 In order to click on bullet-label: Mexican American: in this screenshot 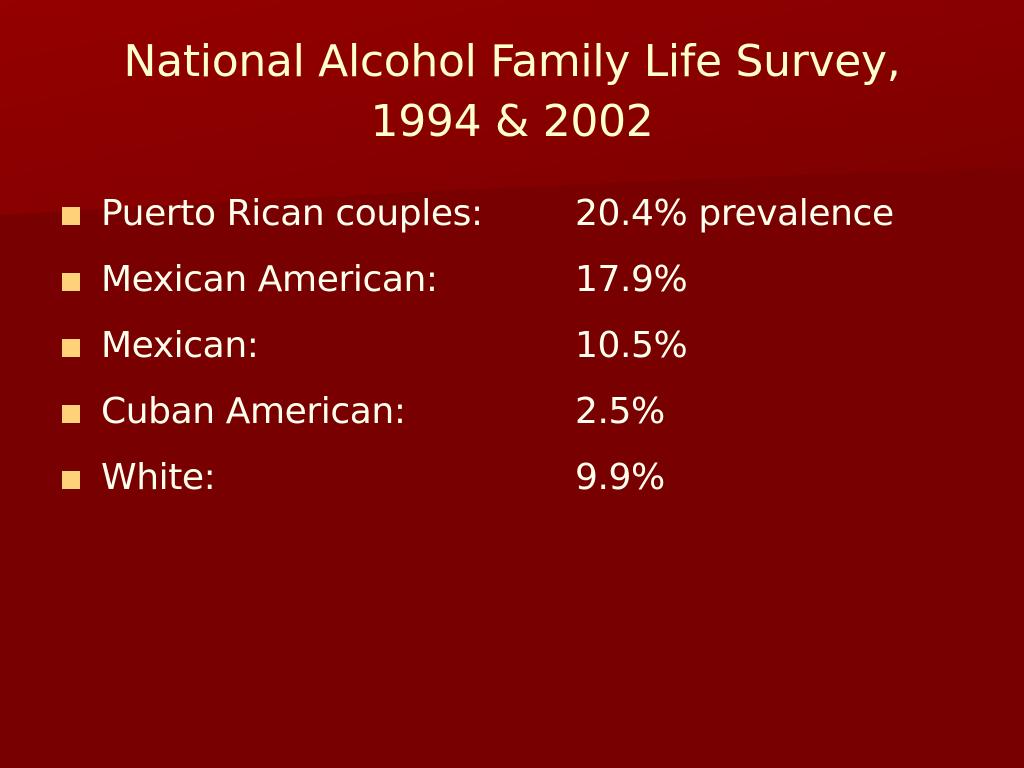, I will do `click(269, 279)`.